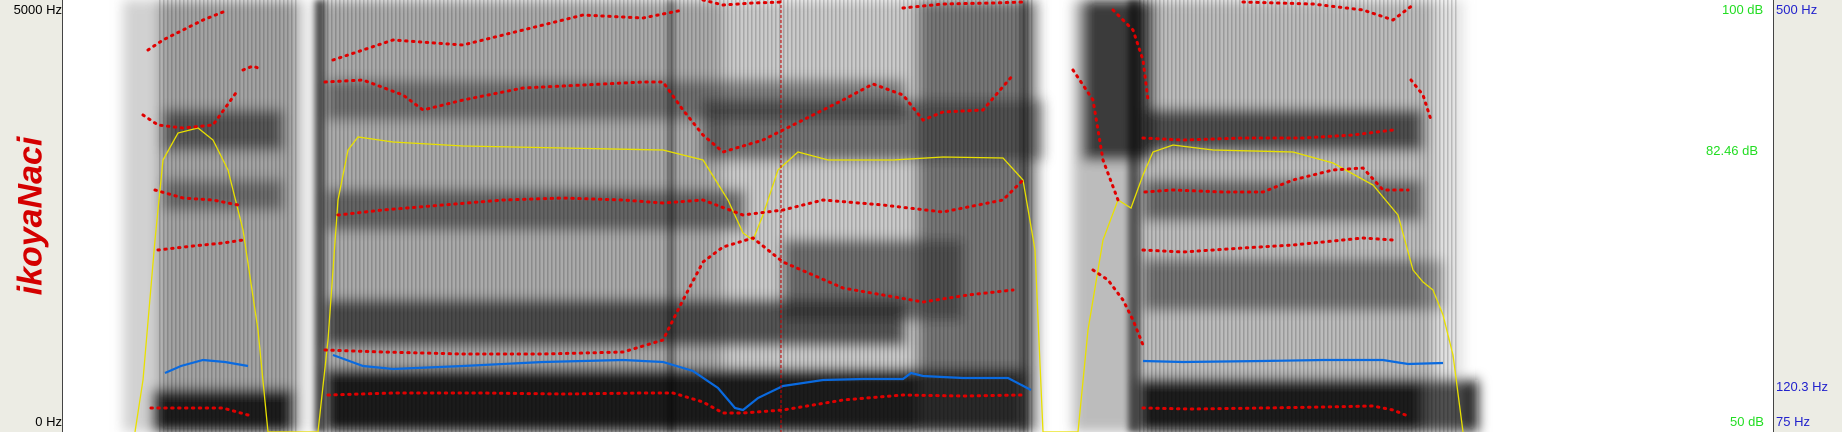 The width and height of the screenshot is (1842, 432). What do you see at coordinates (1743, 9) in the screenshot?
I see `intensity-axis-top: 100 dB` at bounding box center [1743, 9].